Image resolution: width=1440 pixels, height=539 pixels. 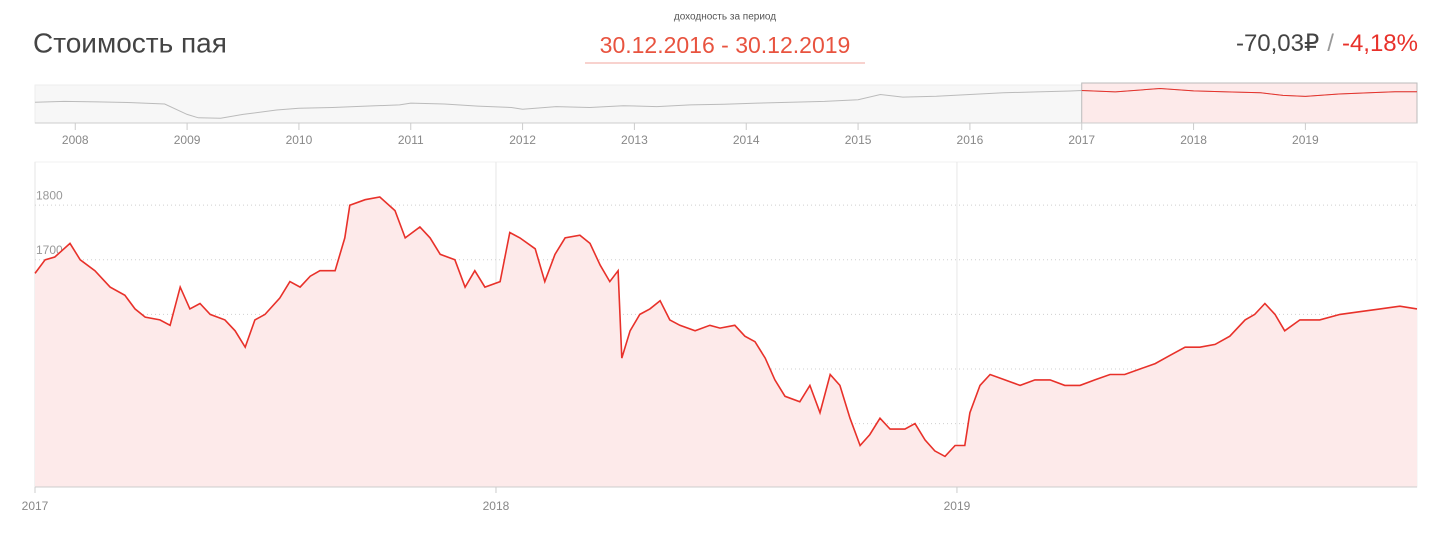 What do you see at coordinates (75, 140) in the screenshot?
I see `navigator-tick-label: 2008` at bounding box center [75, 140].